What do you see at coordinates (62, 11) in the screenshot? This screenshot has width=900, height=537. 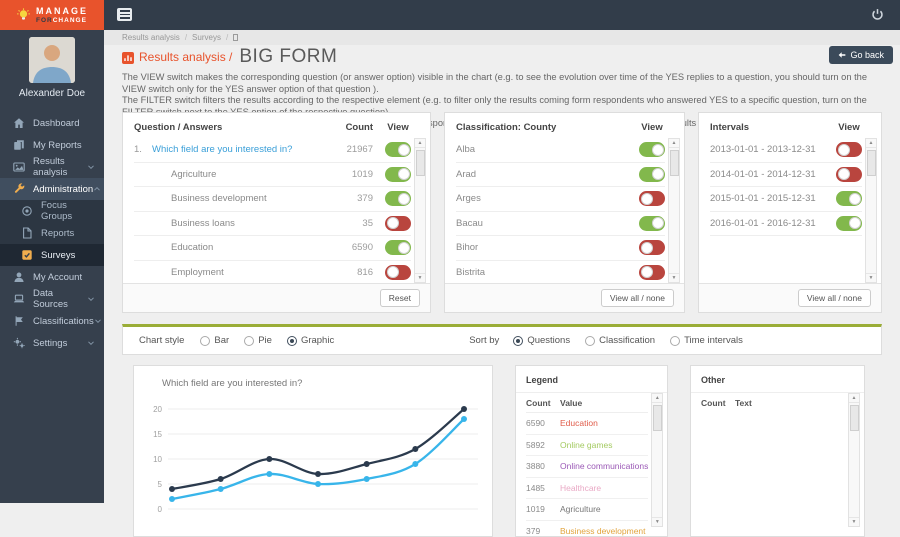 I see `brand-name: MANAGE` at bounding box center [62, 11].